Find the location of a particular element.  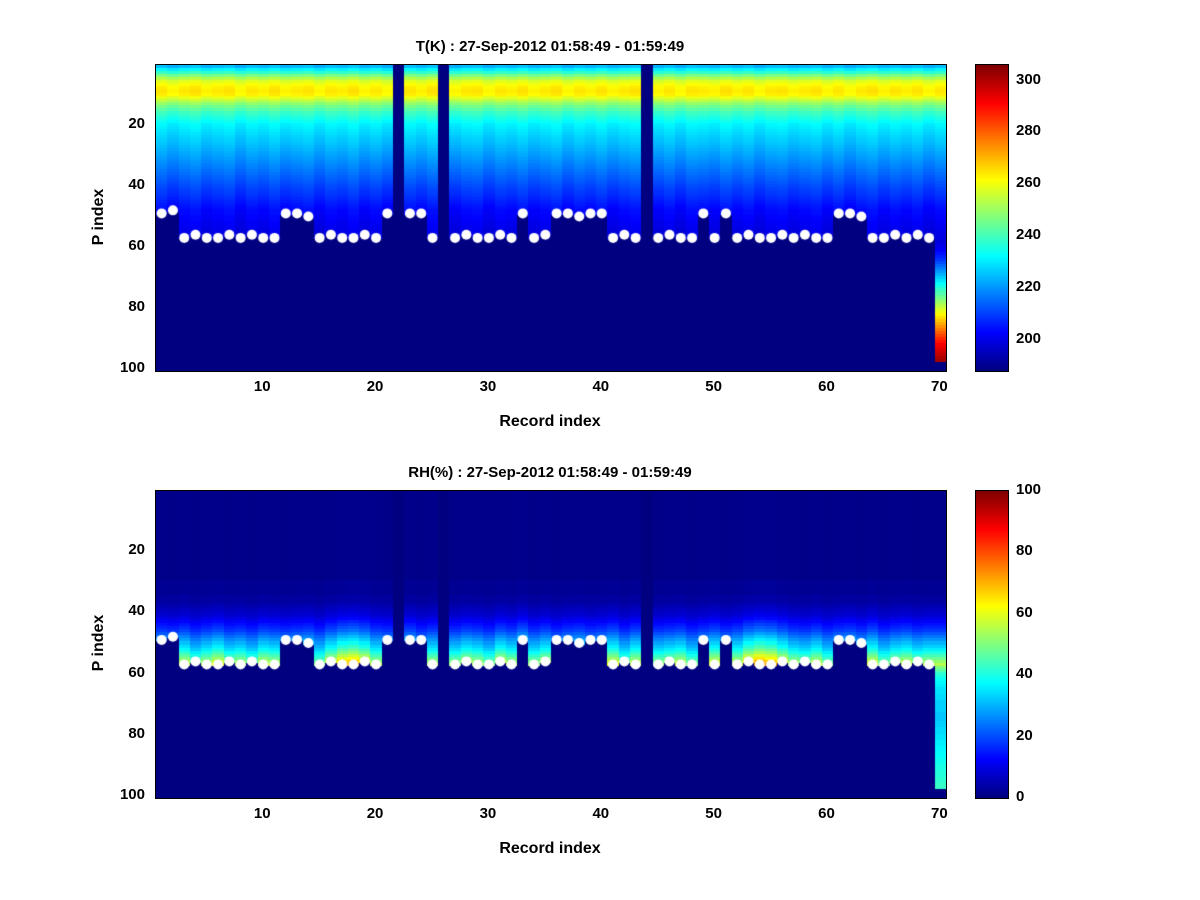

temperature-colorbar is located at coordinates (992, 218).